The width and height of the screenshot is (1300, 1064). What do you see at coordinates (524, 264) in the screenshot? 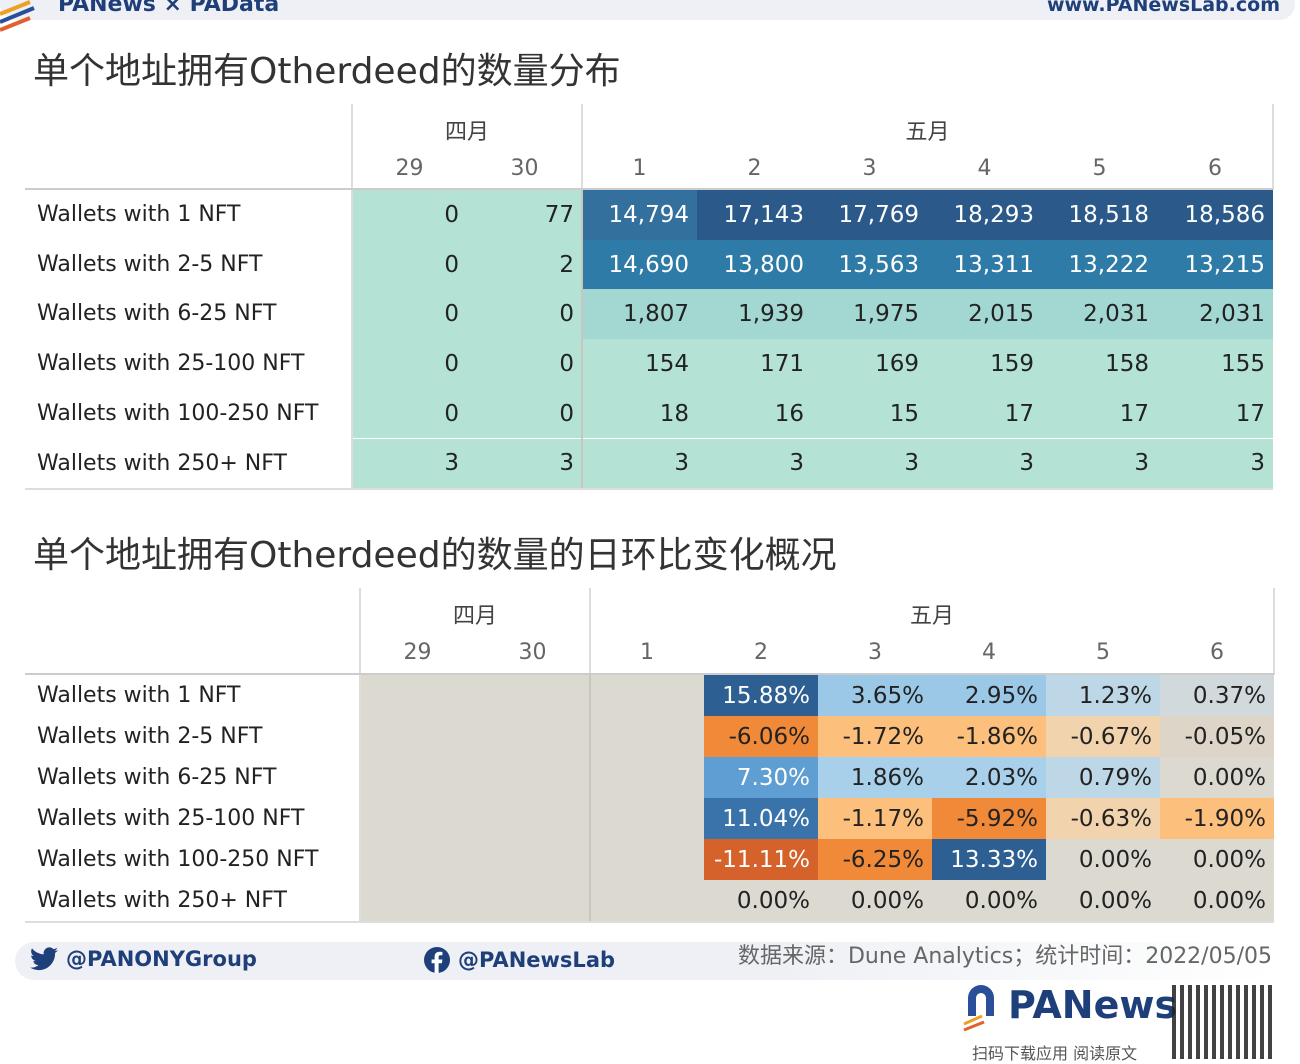
I see `table-cell: 2` at bounding box center [524, 264].